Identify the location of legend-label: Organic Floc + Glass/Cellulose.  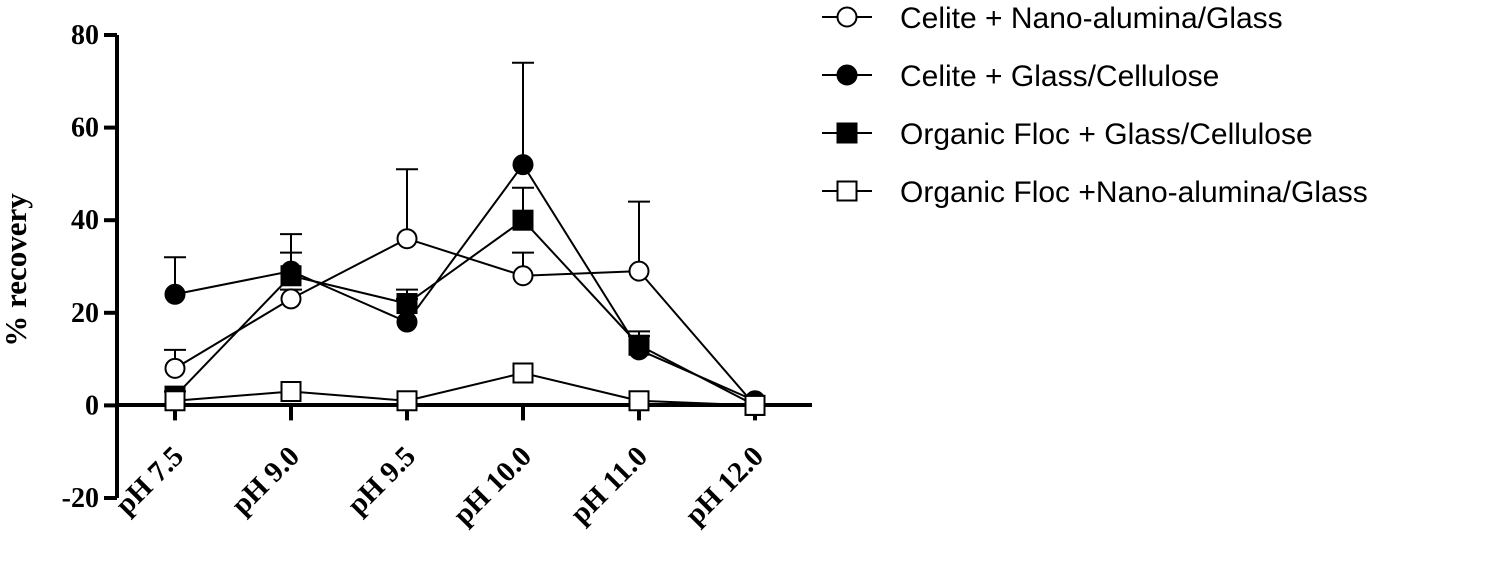
(1106, 134).